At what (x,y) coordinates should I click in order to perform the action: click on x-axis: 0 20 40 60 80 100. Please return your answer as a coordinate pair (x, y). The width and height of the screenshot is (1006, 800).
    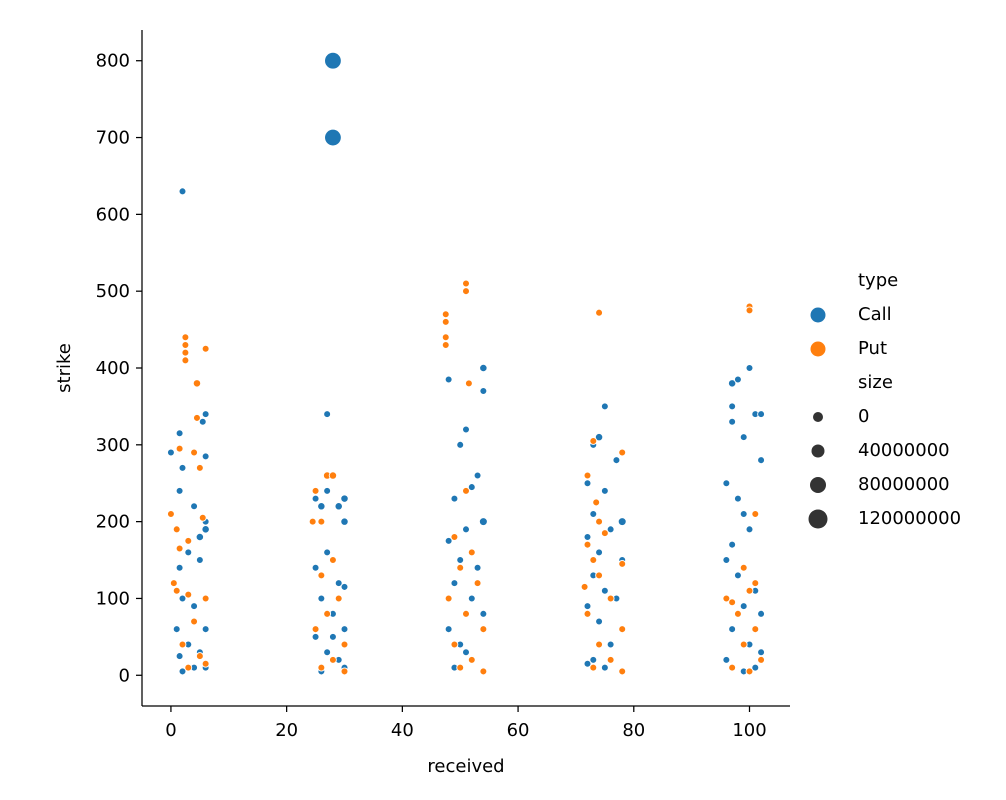
    Looking at the image, I should click on (466, 723).